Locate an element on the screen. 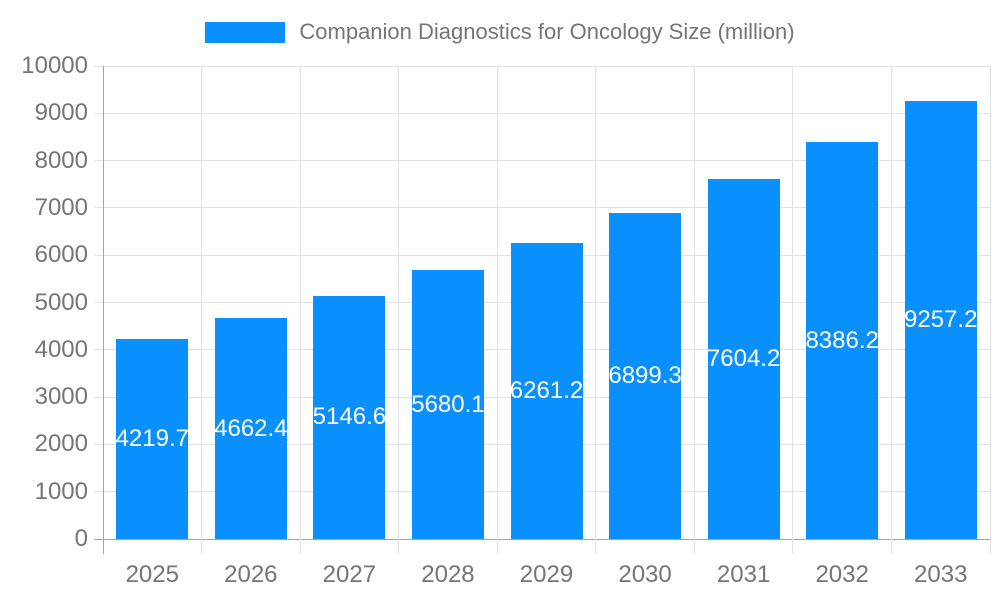 This screenshot has height=600, width=1000. x-axis-label-2029: 2029 is located at coordinates (546, 574).